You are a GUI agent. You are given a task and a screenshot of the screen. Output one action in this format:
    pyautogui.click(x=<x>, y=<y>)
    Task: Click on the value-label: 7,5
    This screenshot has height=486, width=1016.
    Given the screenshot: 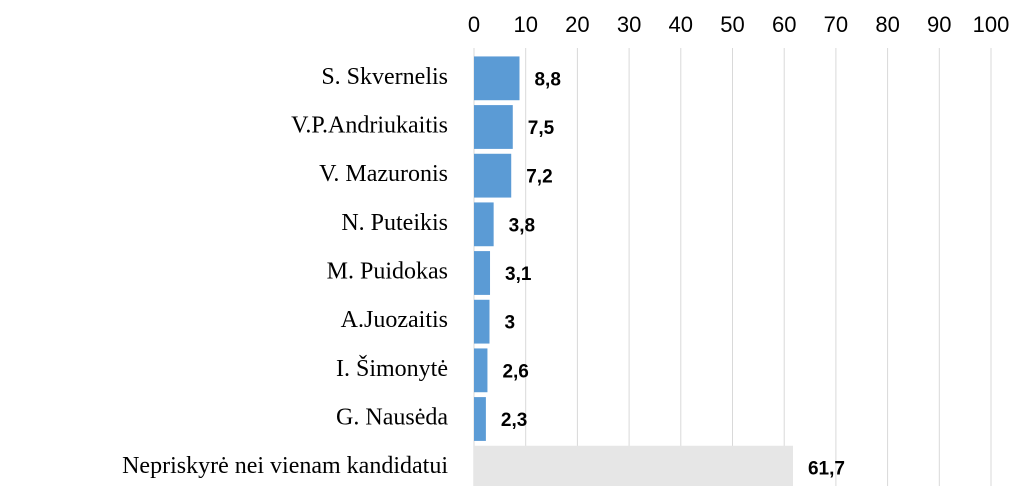 What is the action you would take?
    pyautogui.click(x=541, y=128)
    